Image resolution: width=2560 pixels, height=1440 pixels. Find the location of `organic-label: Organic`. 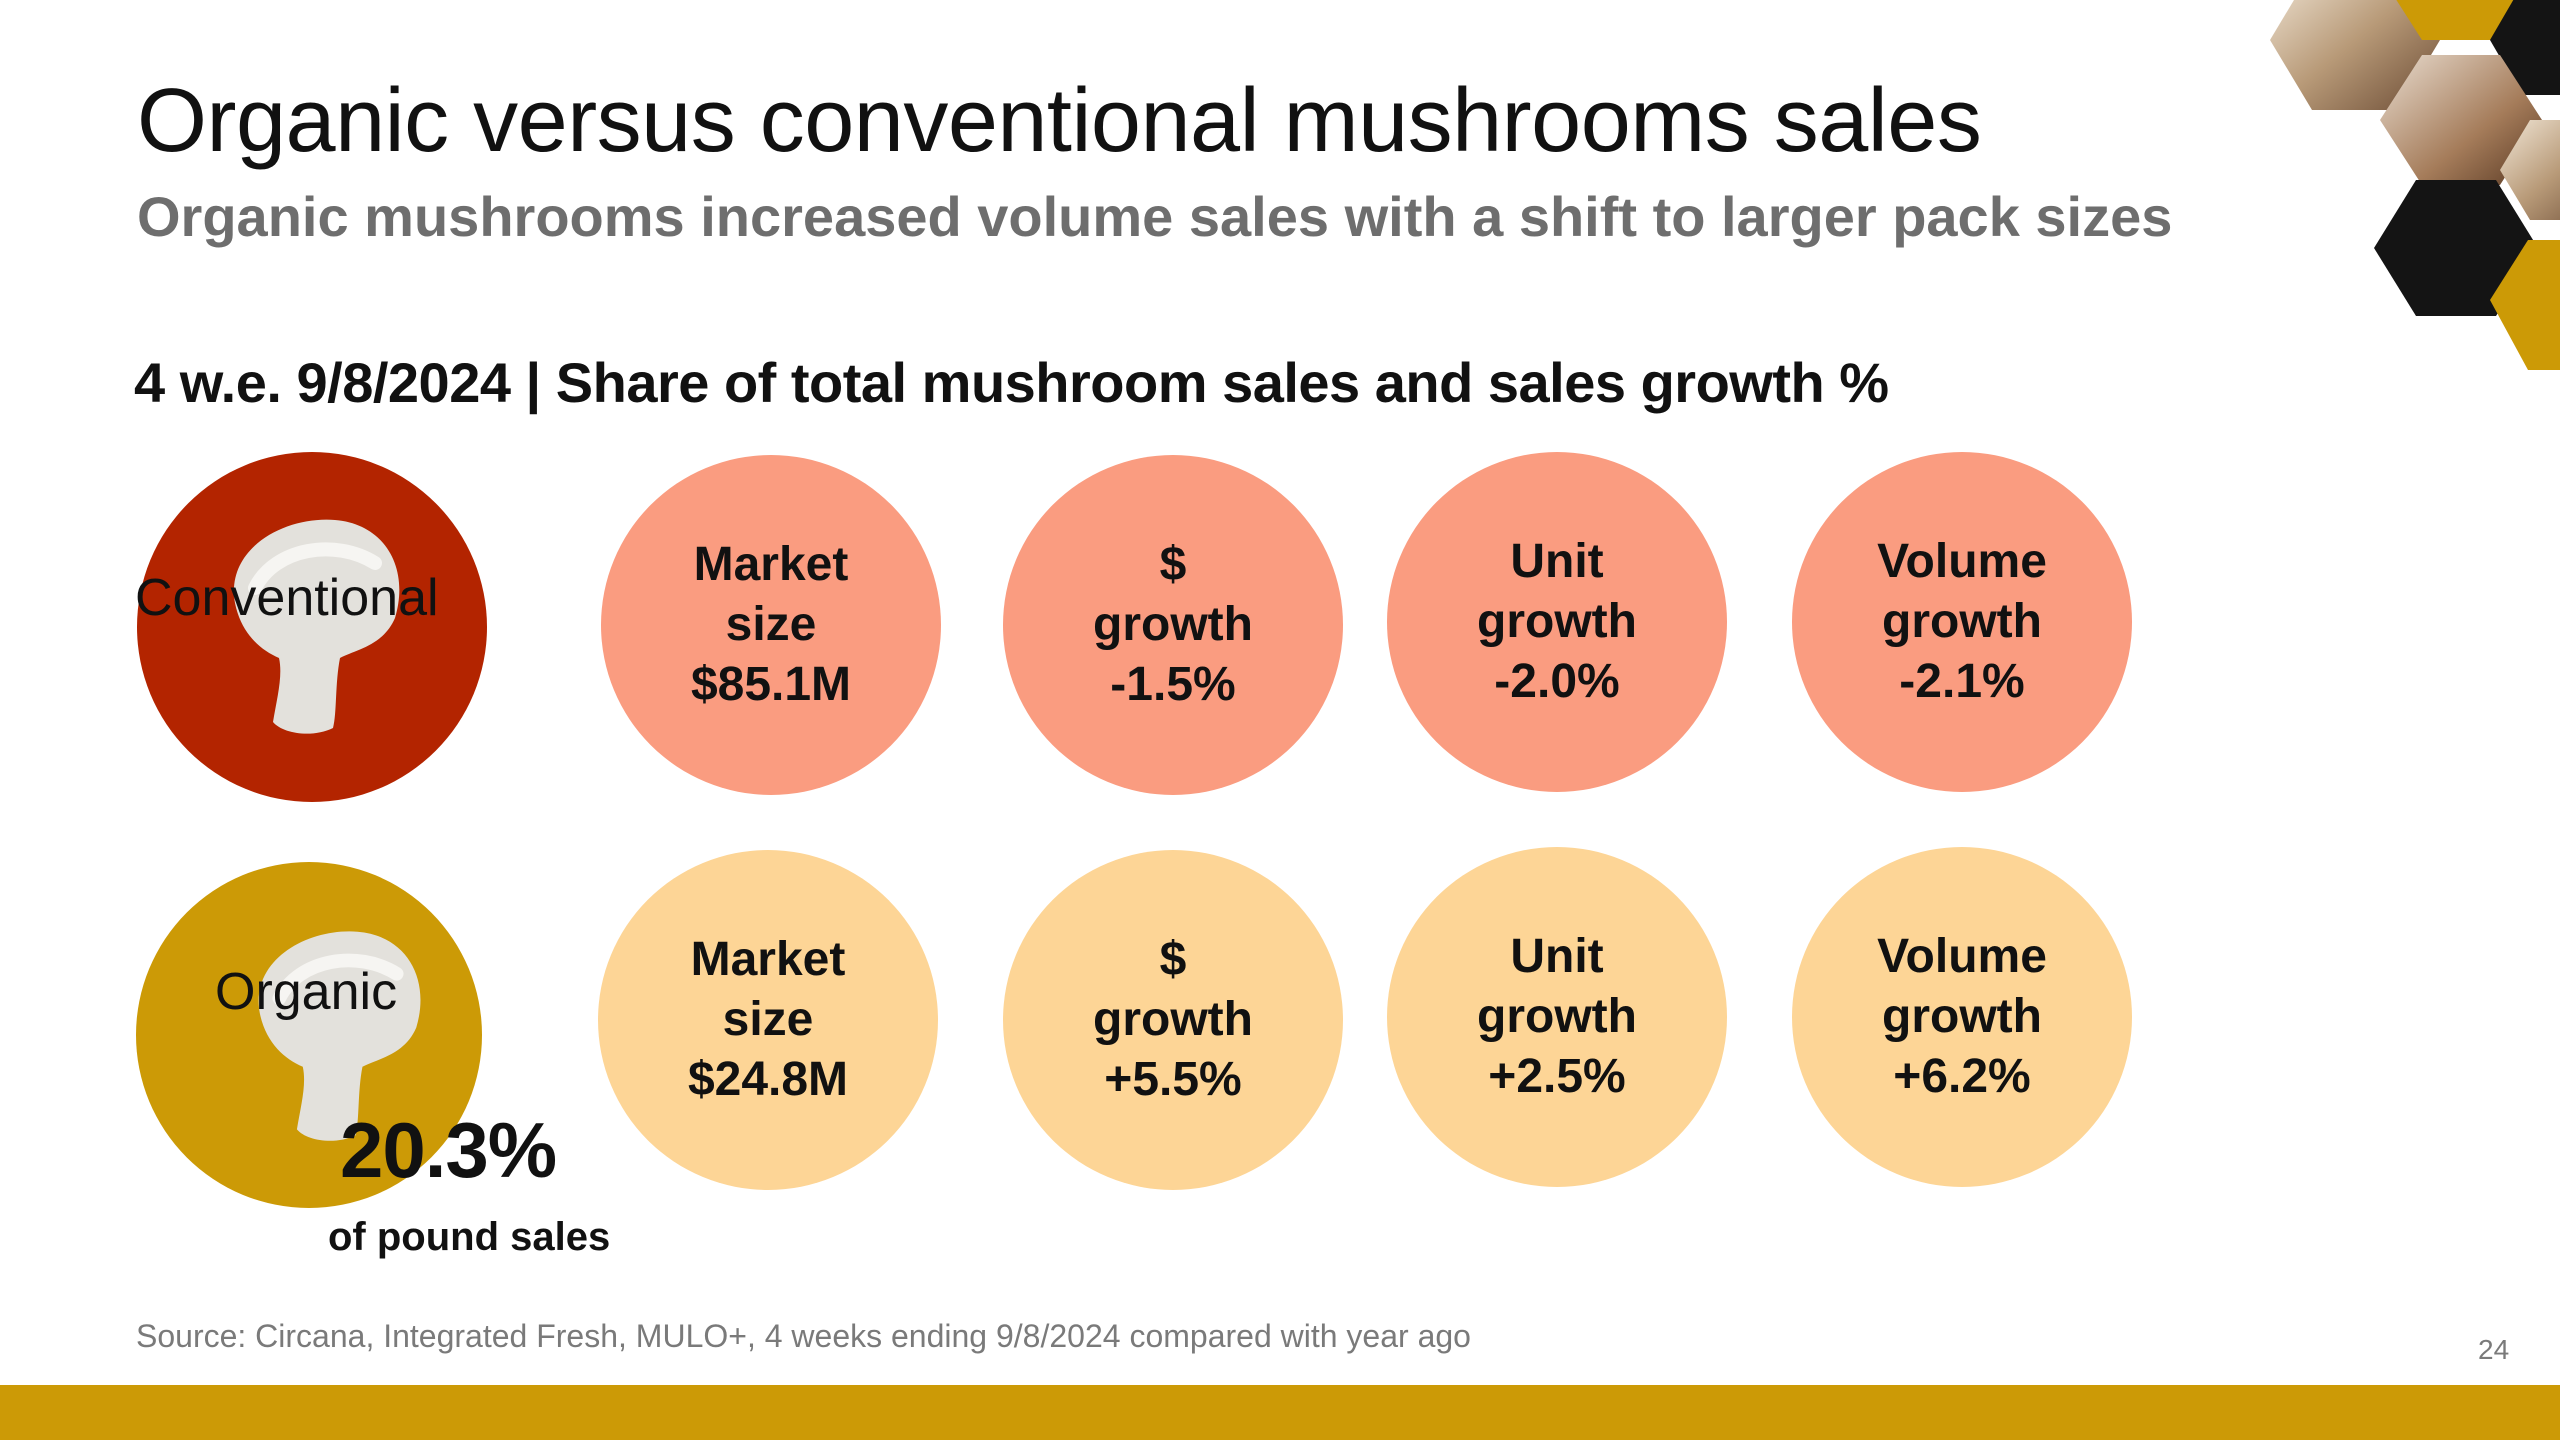

organic-label: Organic is located at coordinates (306, 992).